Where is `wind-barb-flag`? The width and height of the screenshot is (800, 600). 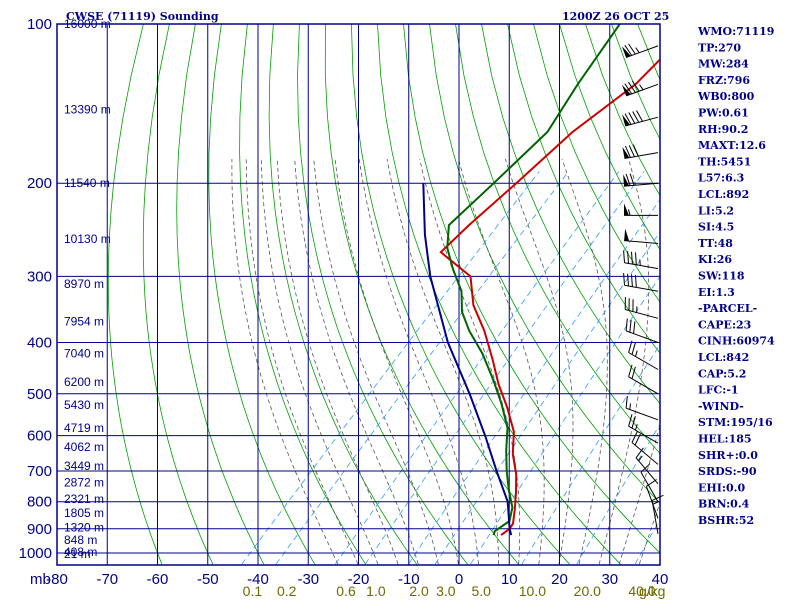
wind-barb-flag is located at coordinates (626, 209).